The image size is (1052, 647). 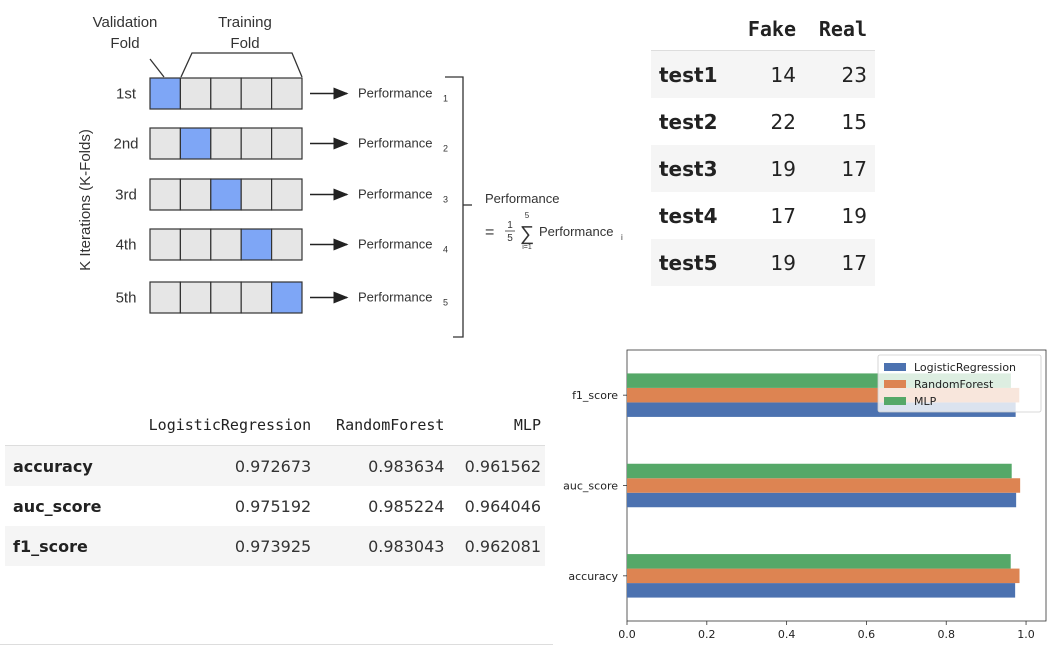 What do you see at coordinates (217, 425) in the screenshot?
I see `column-header-logistic-regression: LogisticRegression` at bounding box center [217, 425].